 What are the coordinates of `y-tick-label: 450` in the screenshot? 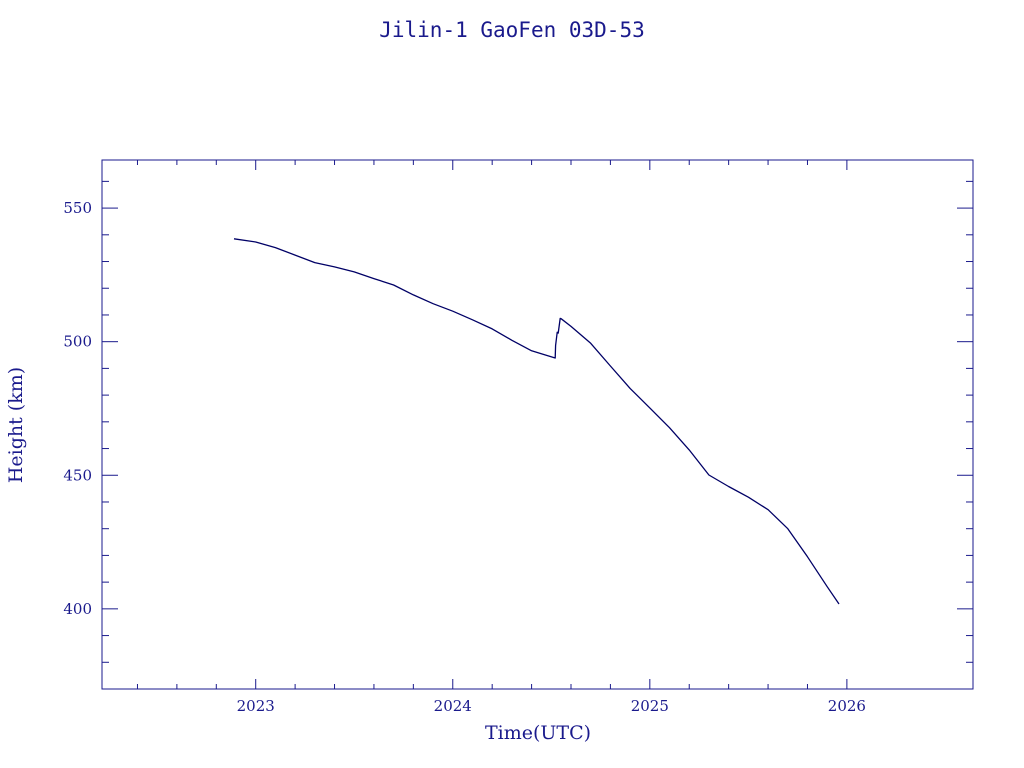 It's located at (77, 475).